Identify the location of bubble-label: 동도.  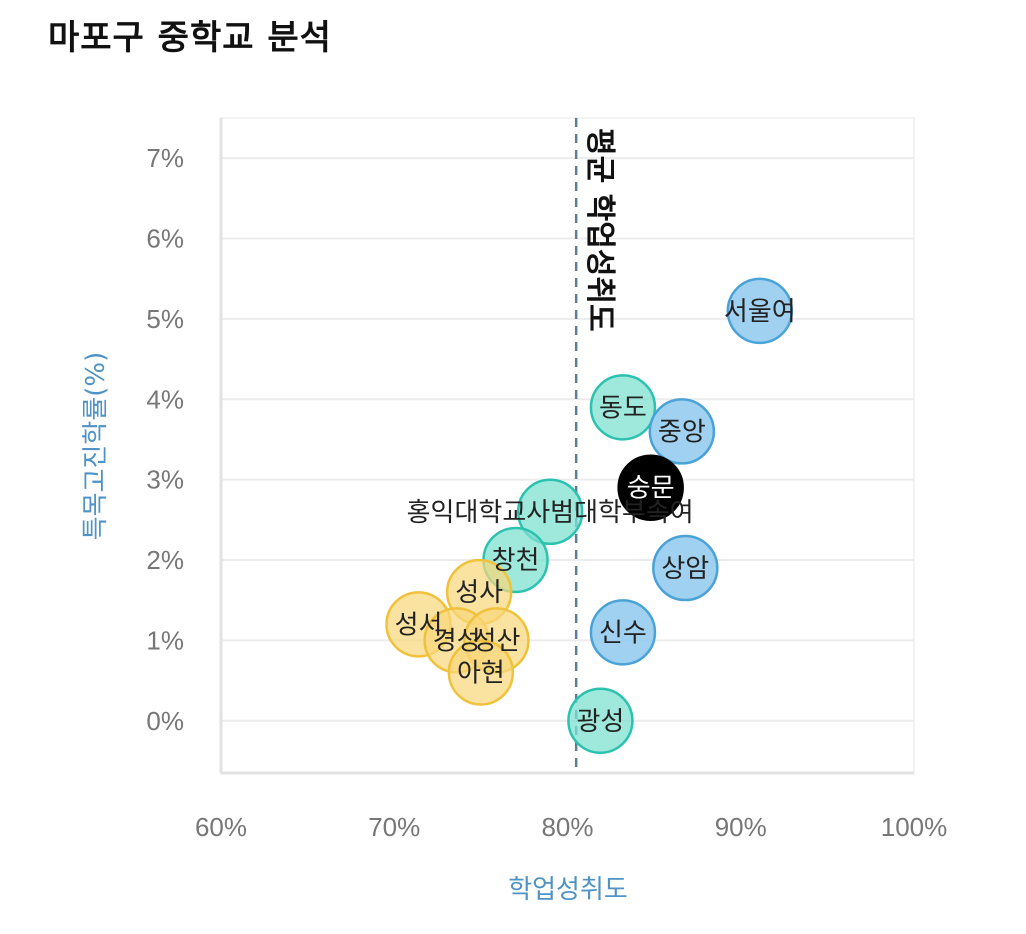
(623, 408).